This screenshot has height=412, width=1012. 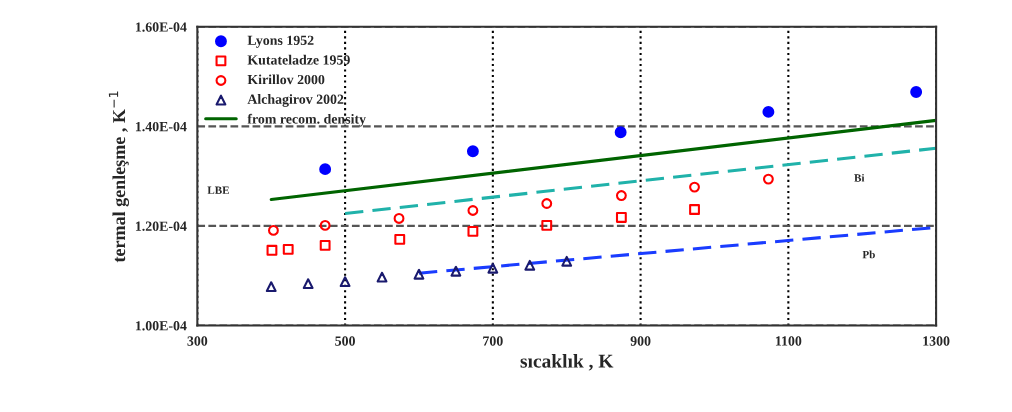 What do you see at coordinates (859, 177) in the screenshot?
I see `series-label: Bi` at bounding box center [859, 177].